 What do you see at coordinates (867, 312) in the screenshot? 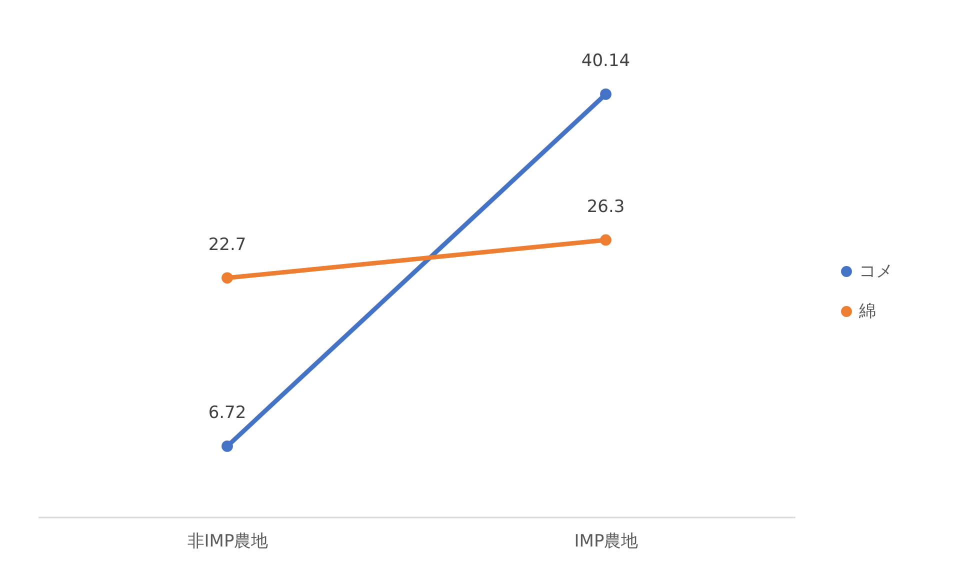
I see `legend-label: 綿` at bounding box center [867, 312].